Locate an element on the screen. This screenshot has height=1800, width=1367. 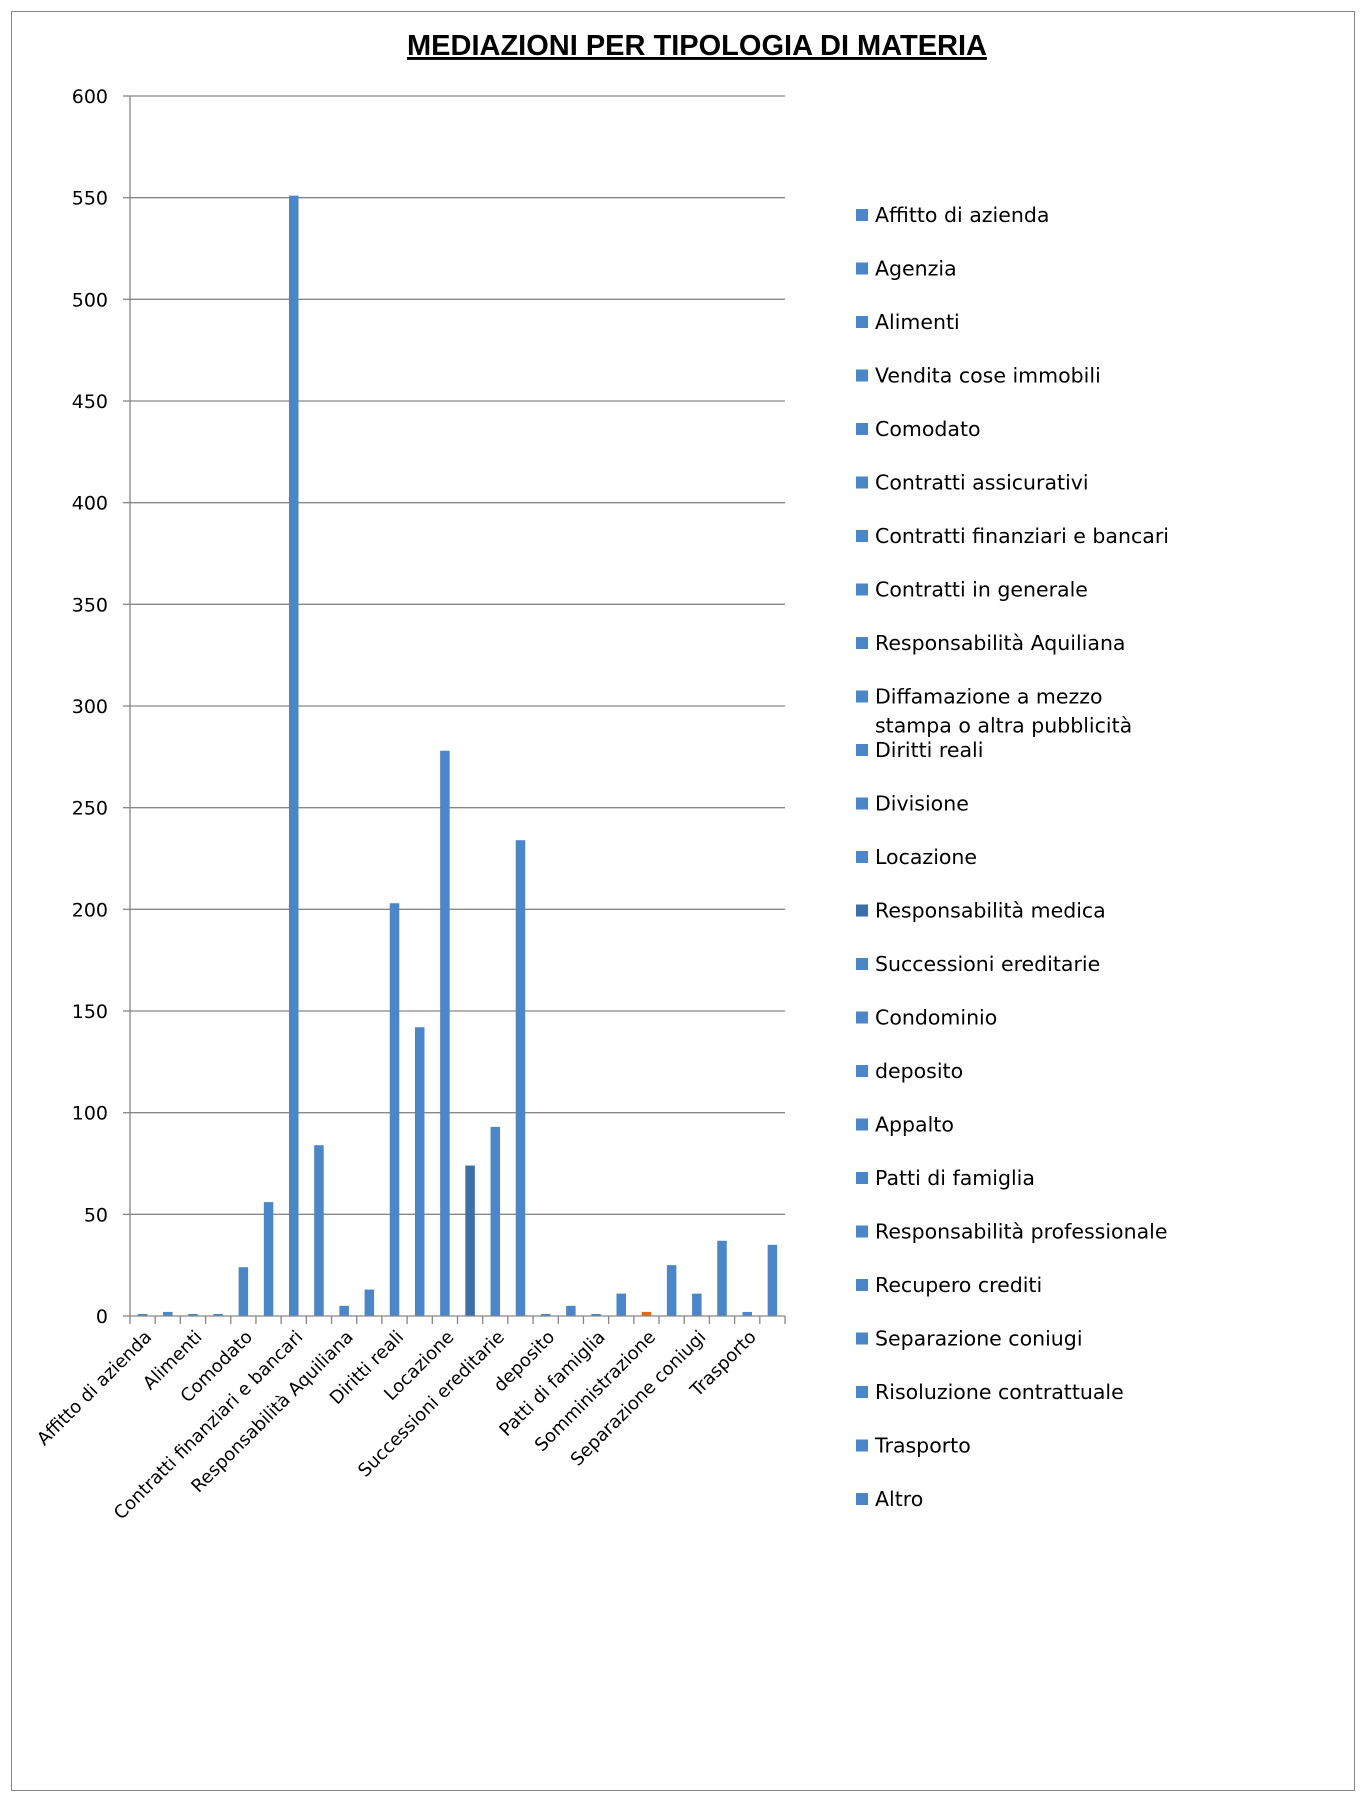
legend-label: Responsabilità professionale is located at coordinates (1021, 1232).